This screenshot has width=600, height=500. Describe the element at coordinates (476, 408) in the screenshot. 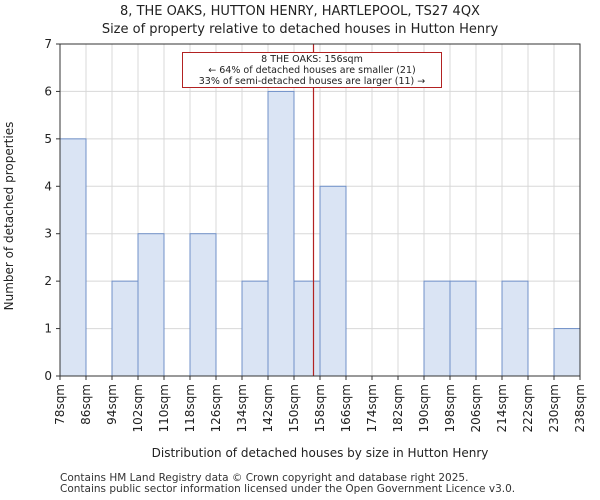

I see `x-tick-label: 206sqm` at that location.